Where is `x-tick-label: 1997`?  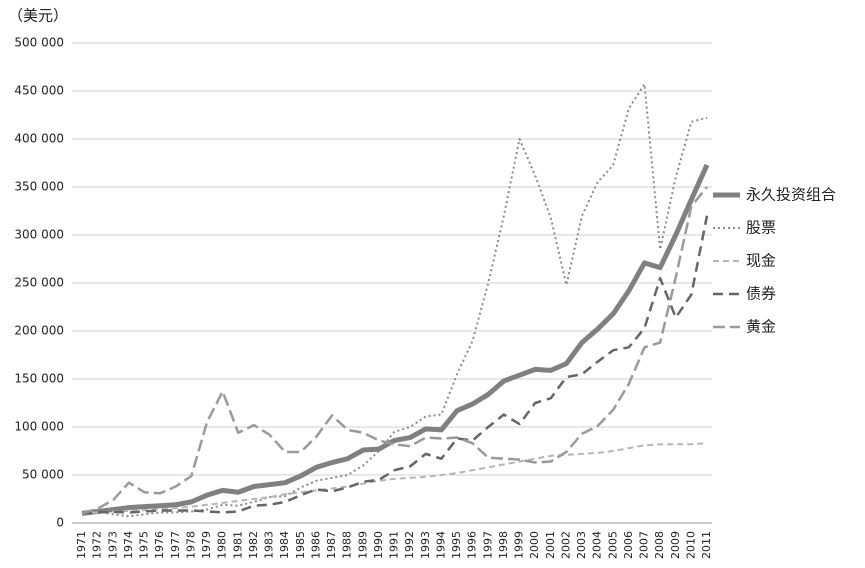 x-tick-label: 1997 is located at coordinates (487, 545).